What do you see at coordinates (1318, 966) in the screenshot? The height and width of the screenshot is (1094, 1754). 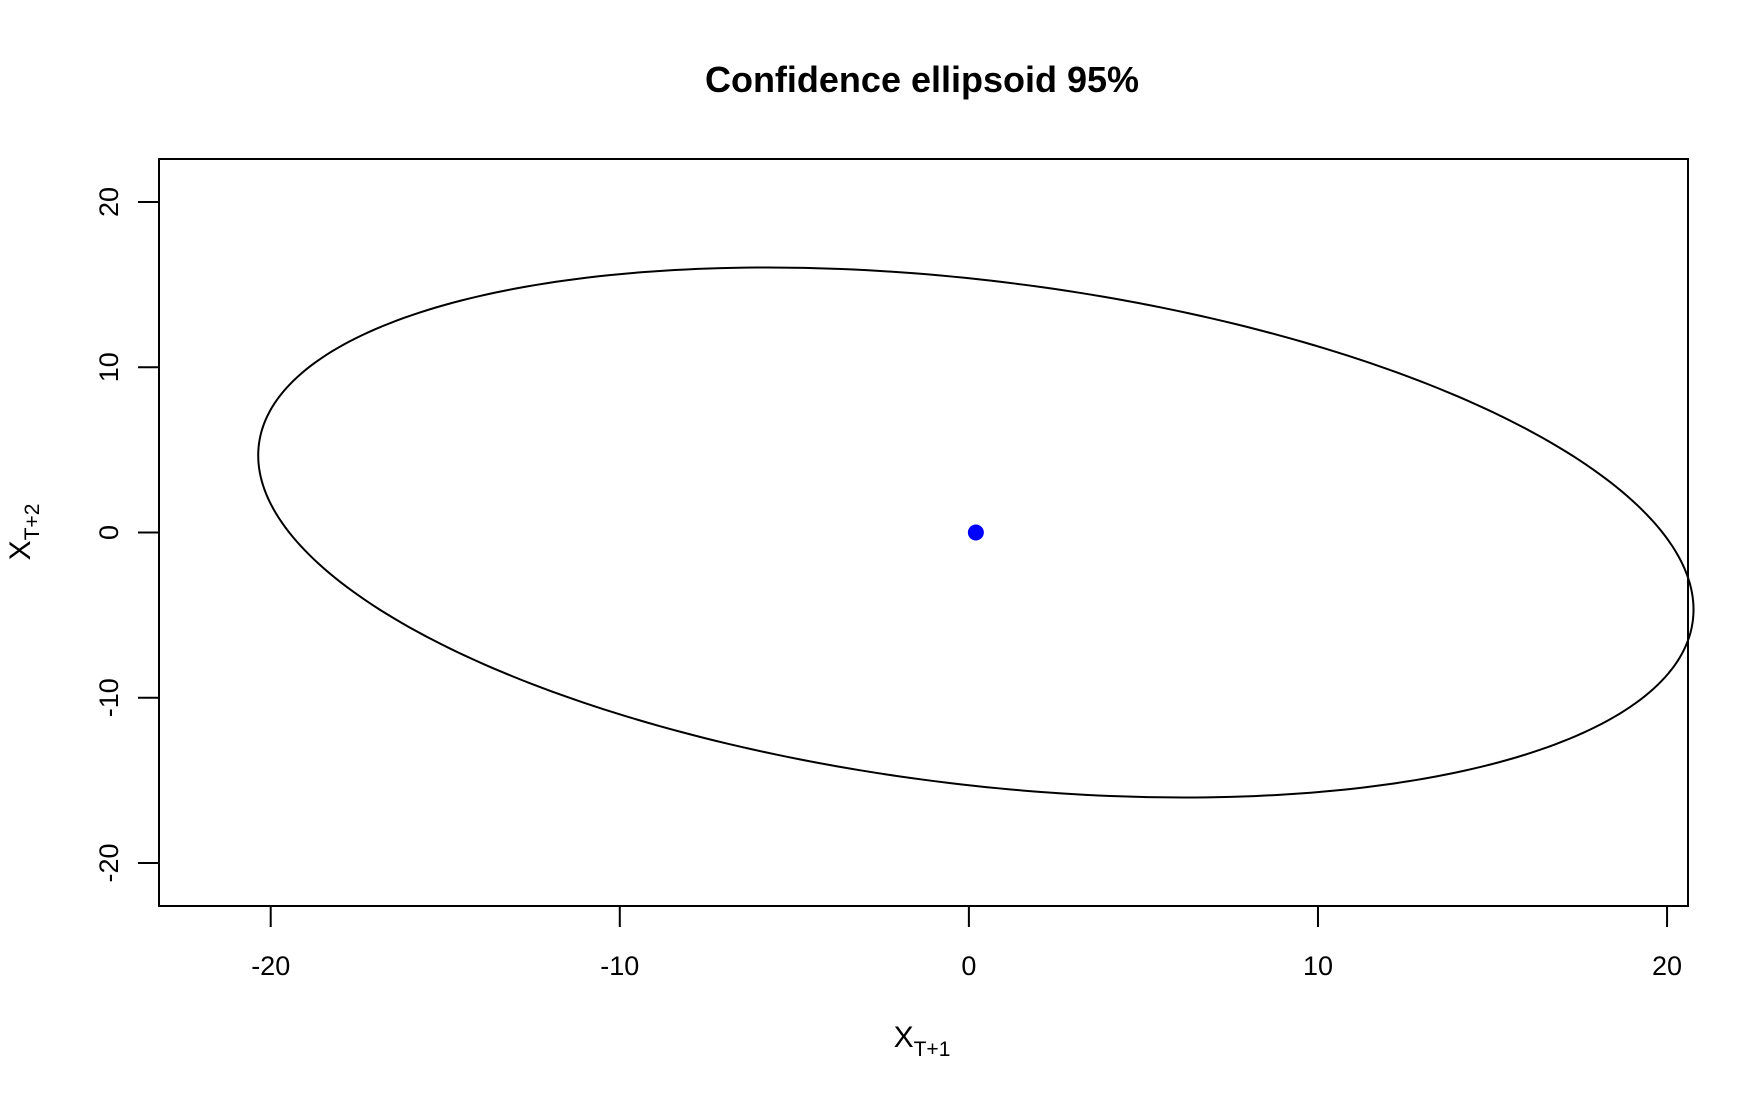 I see `x-tick-label-3: 10` at bounding box center [1318, 966].